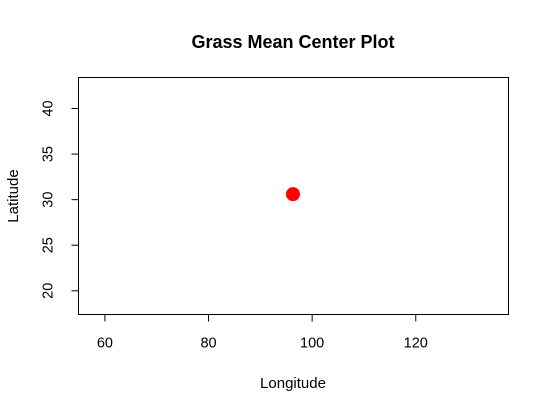 The image size is (548, 413). What do you see at coordinates (105, 344) in the screenshot?
I see `x-tick-label: 60` at bounding box center [105, 344].